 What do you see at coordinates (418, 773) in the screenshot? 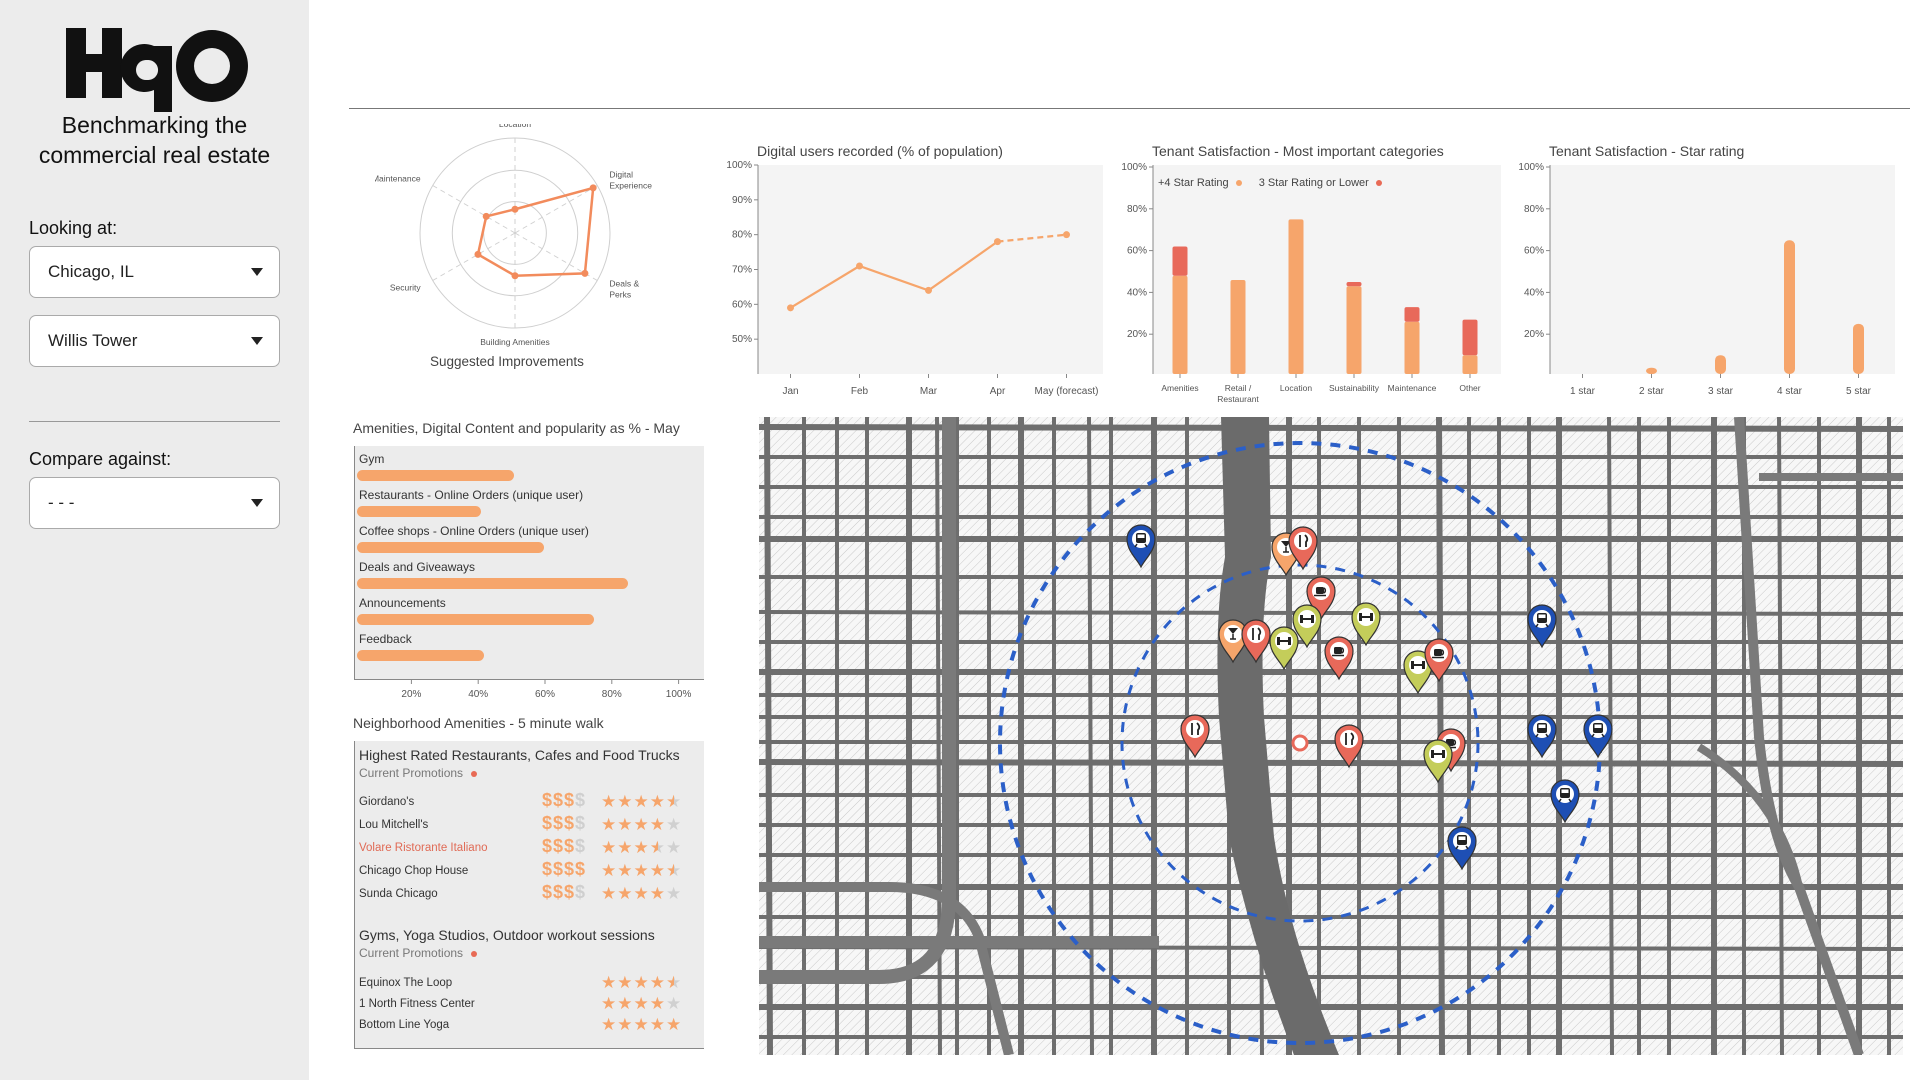
I see `restaurants-promotions: Current Promotions` at bounding box center [418, 773].